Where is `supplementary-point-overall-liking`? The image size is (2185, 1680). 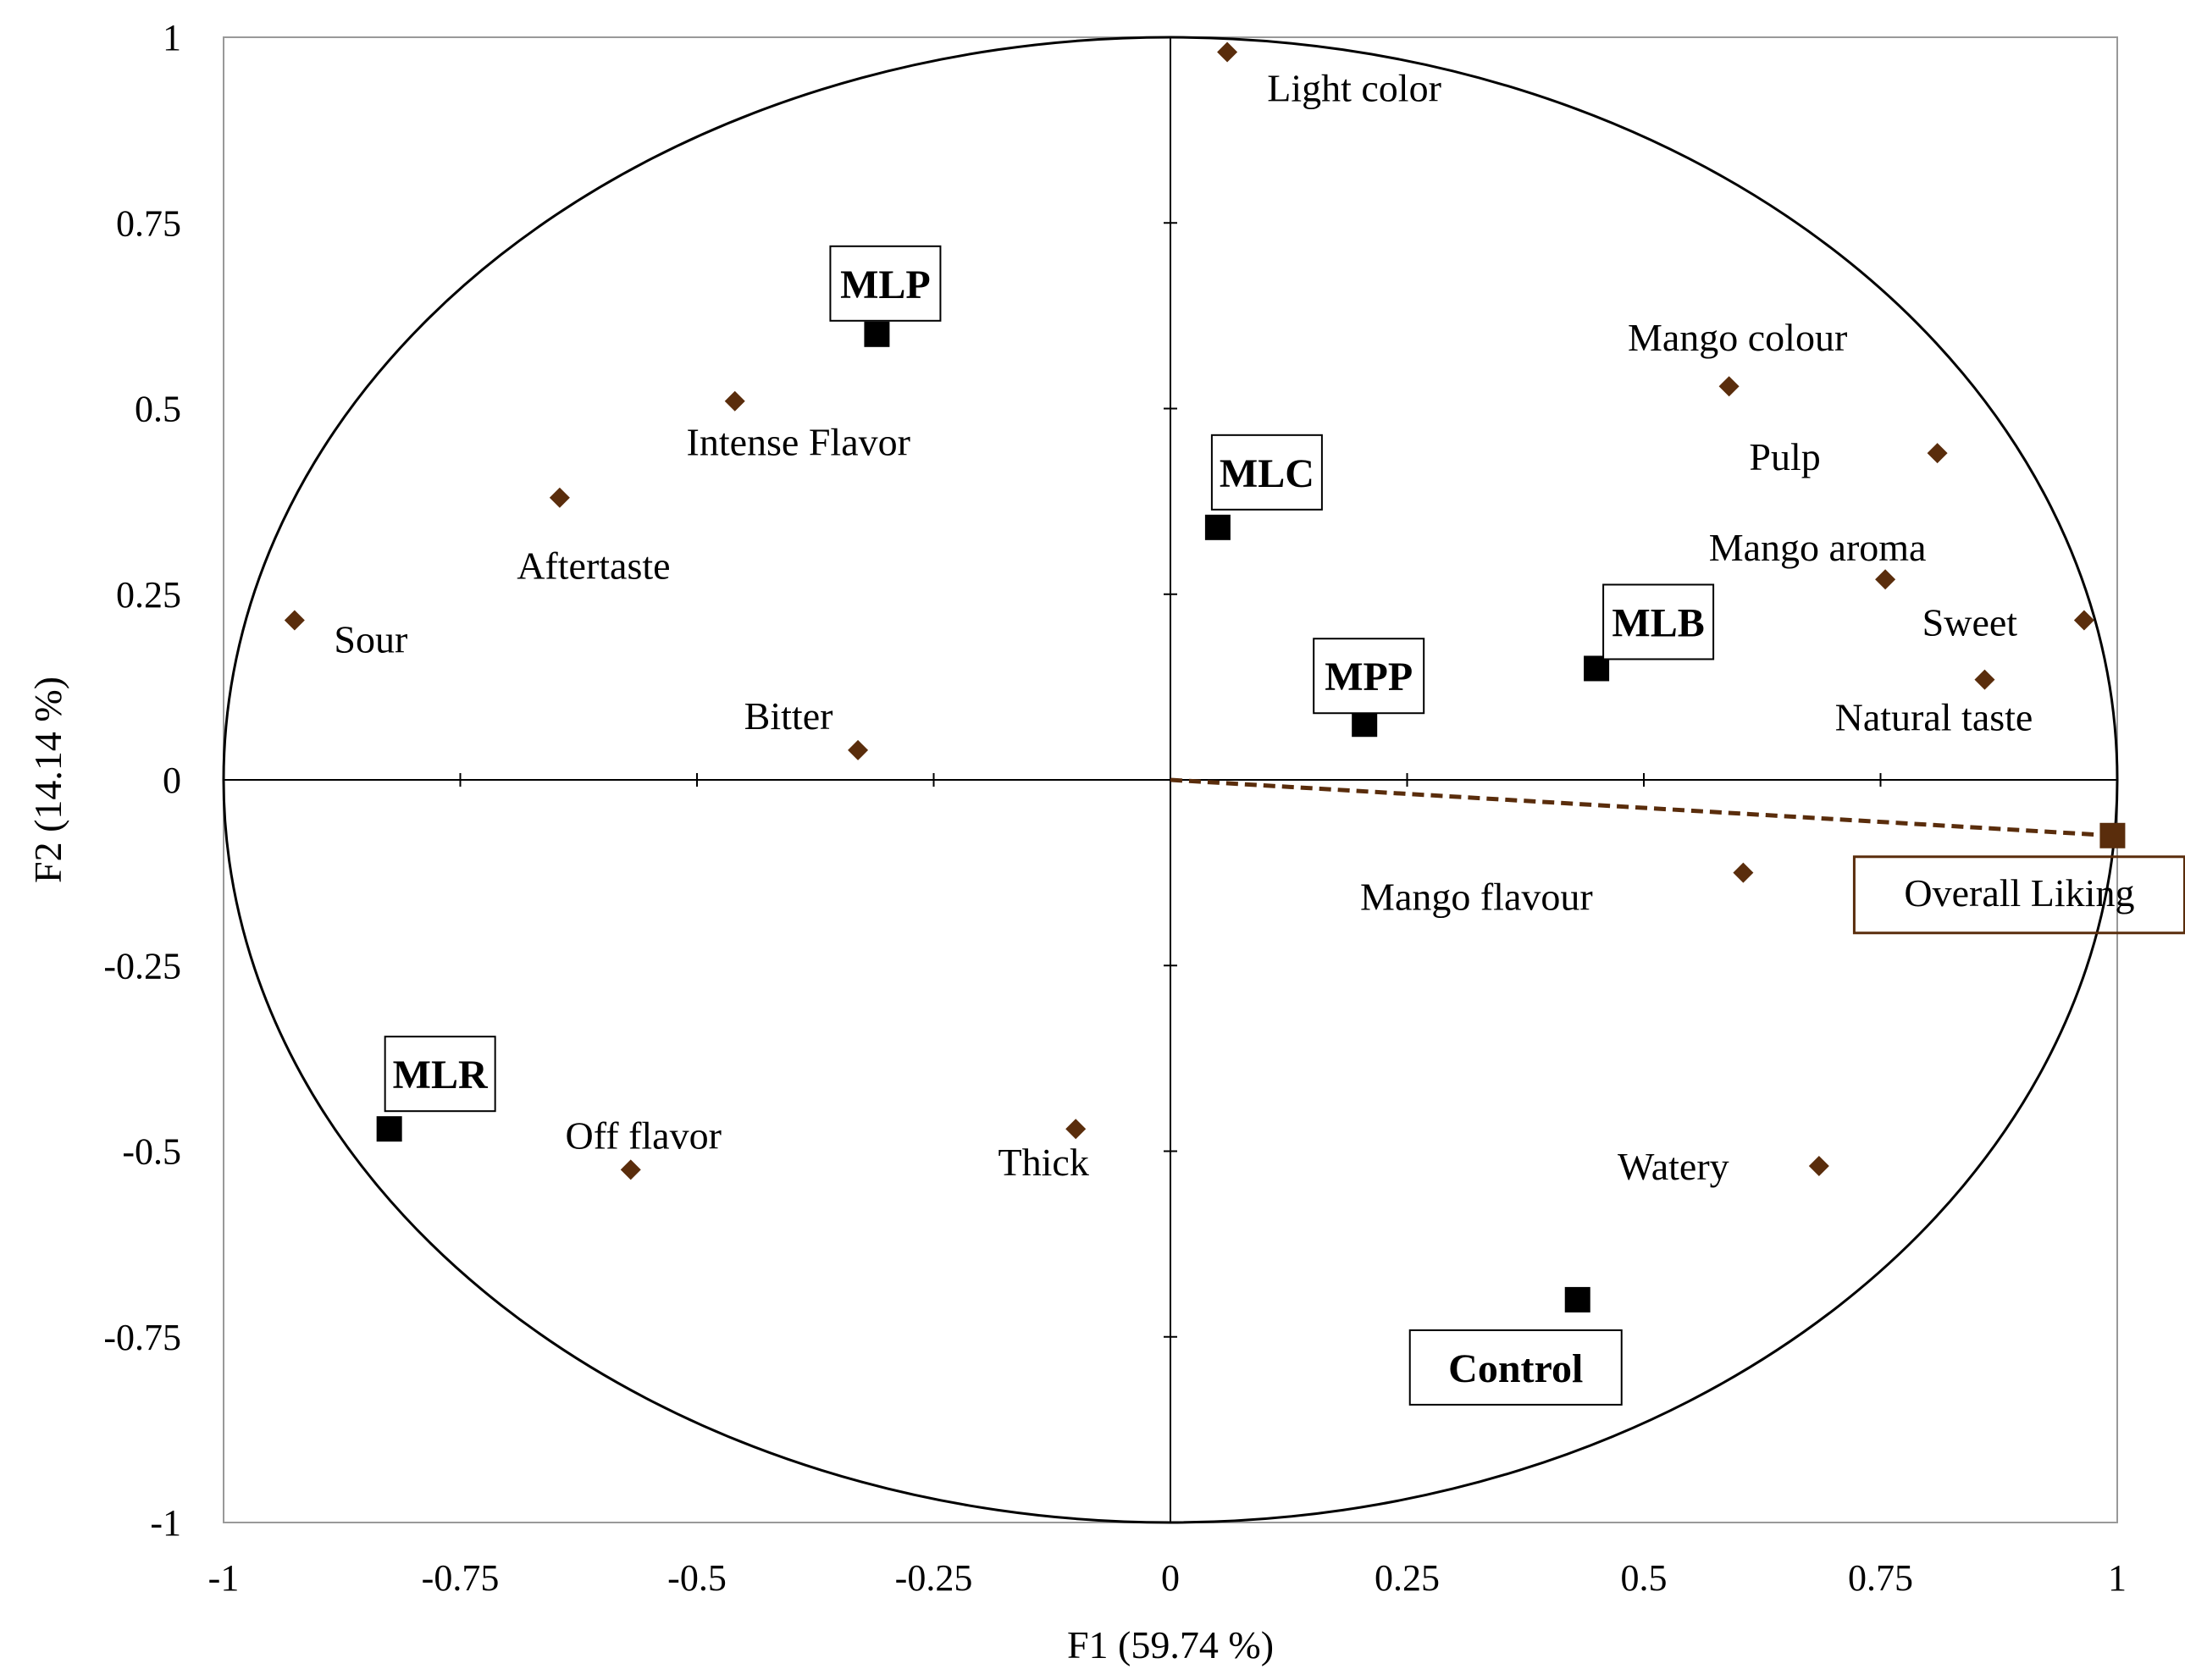
supplementary-point-overall-liking is located at coordinates (2112, 835).